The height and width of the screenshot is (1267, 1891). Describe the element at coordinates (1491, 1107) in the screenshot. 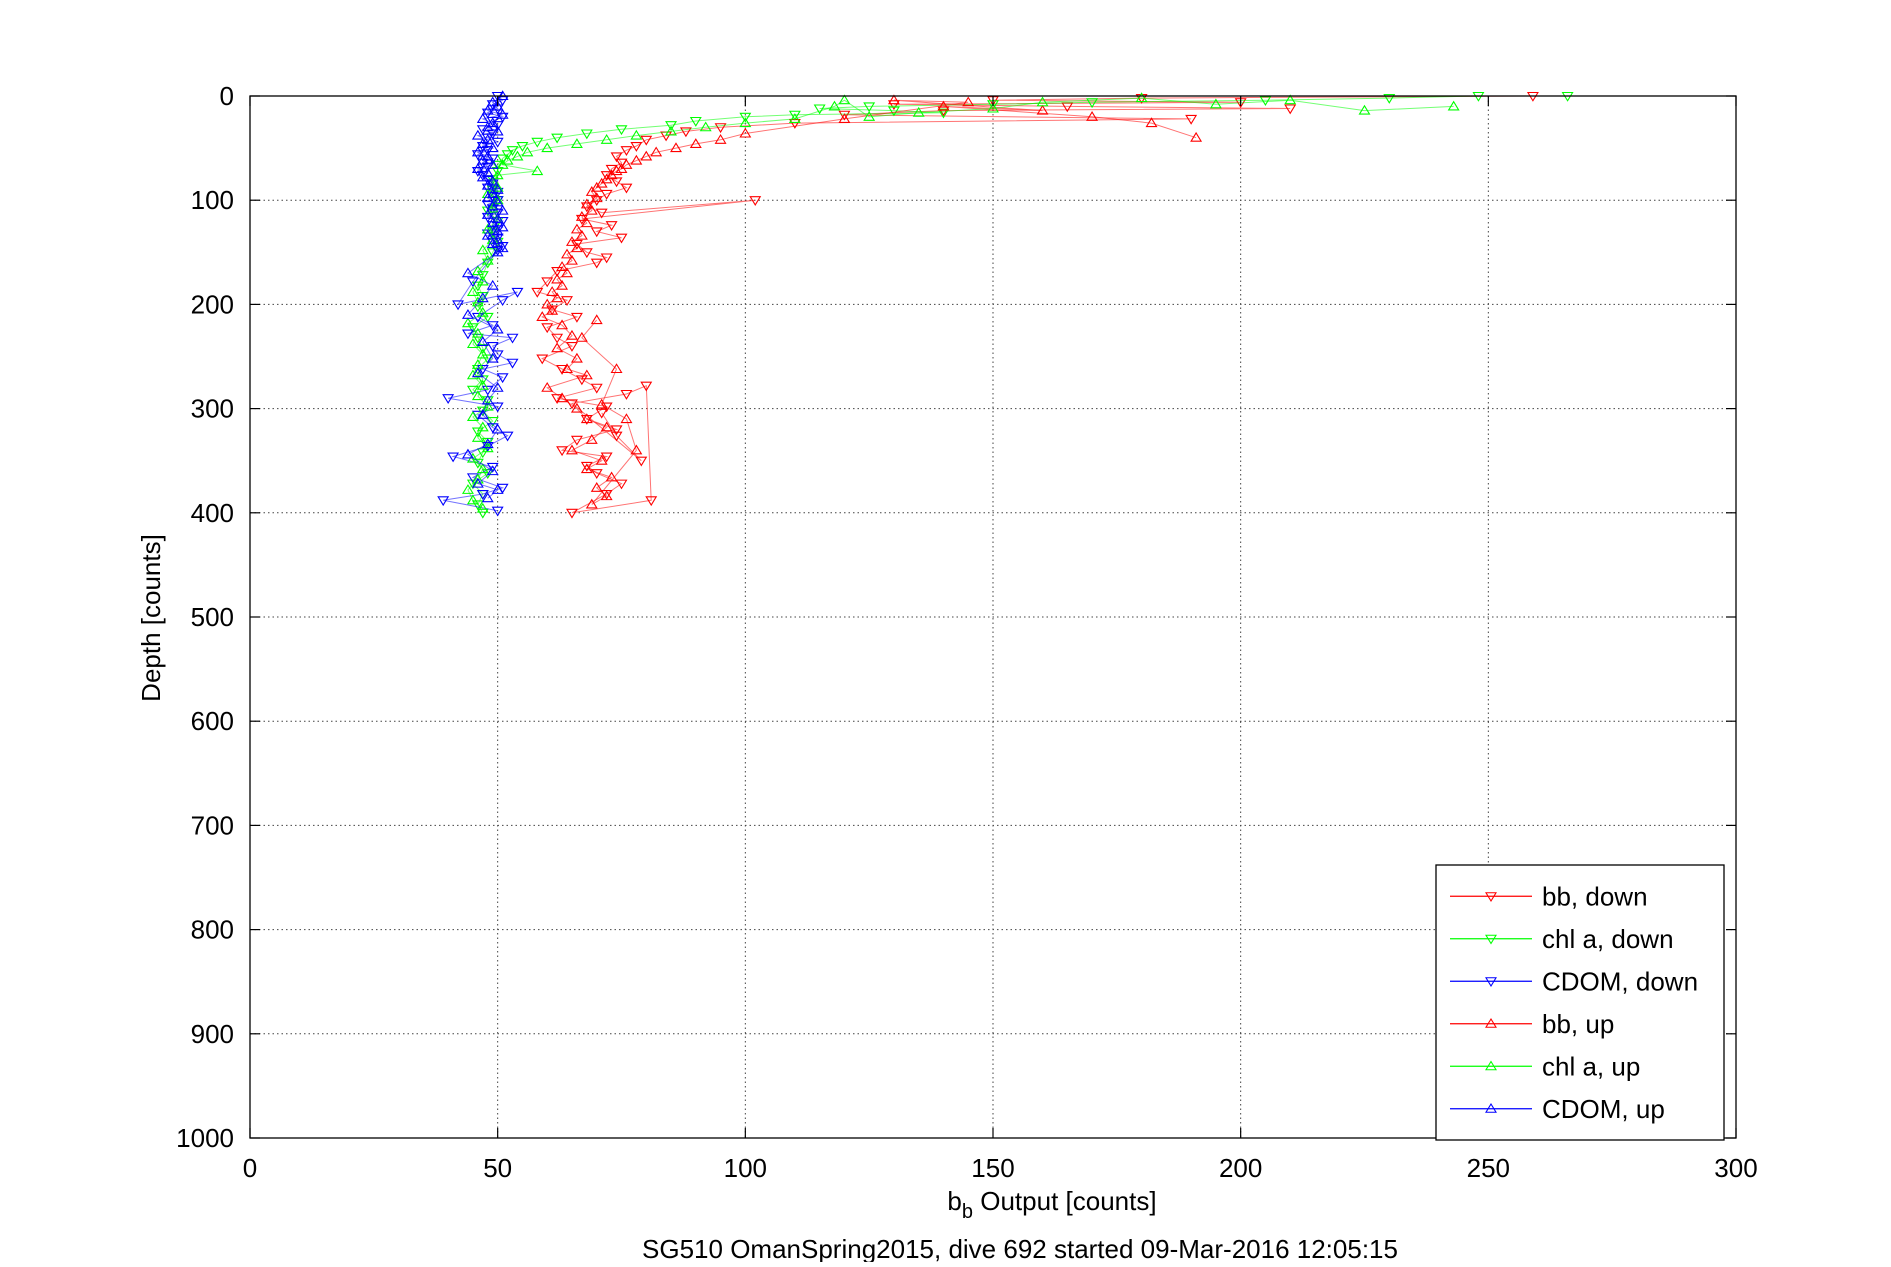

I see `legend-swatch-marker` at that location.